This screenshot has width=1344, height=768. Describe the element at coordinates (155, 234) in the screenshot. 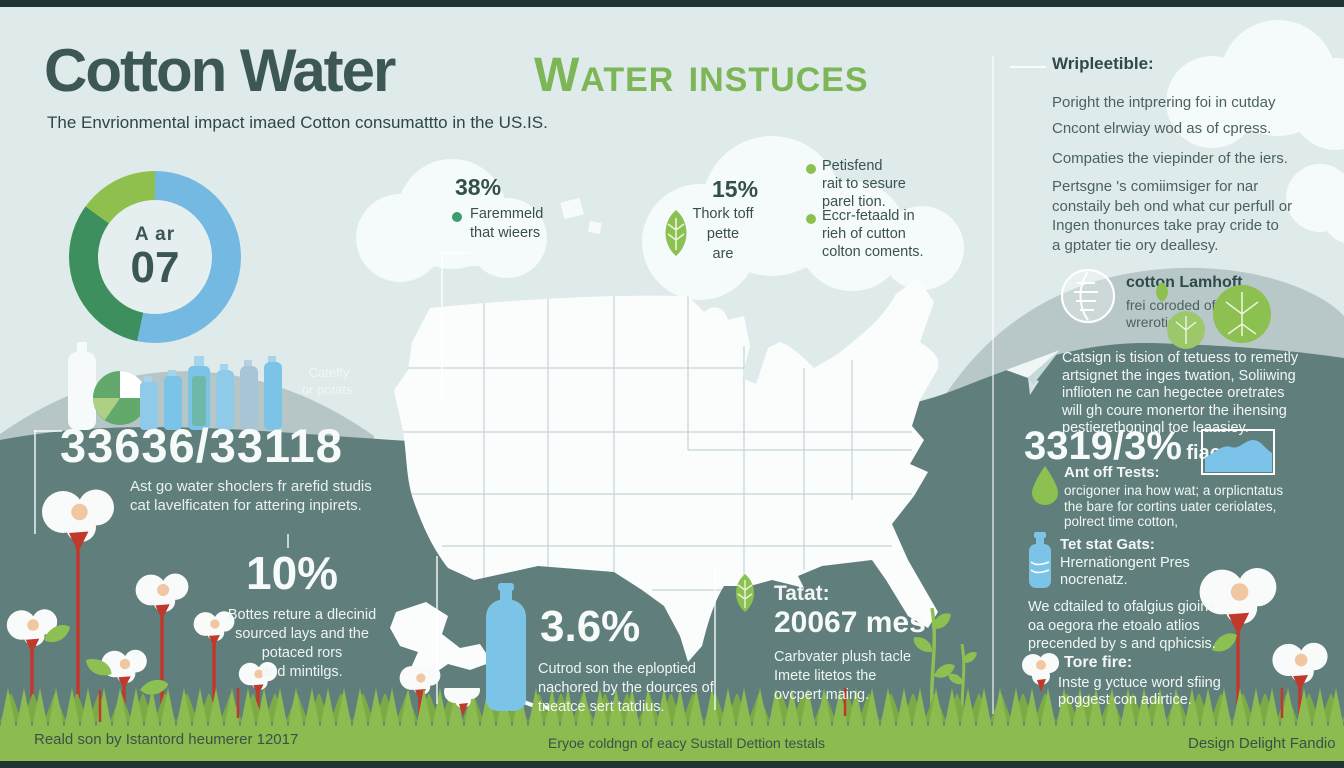

I see `donut-center-label: A ar` at that location.